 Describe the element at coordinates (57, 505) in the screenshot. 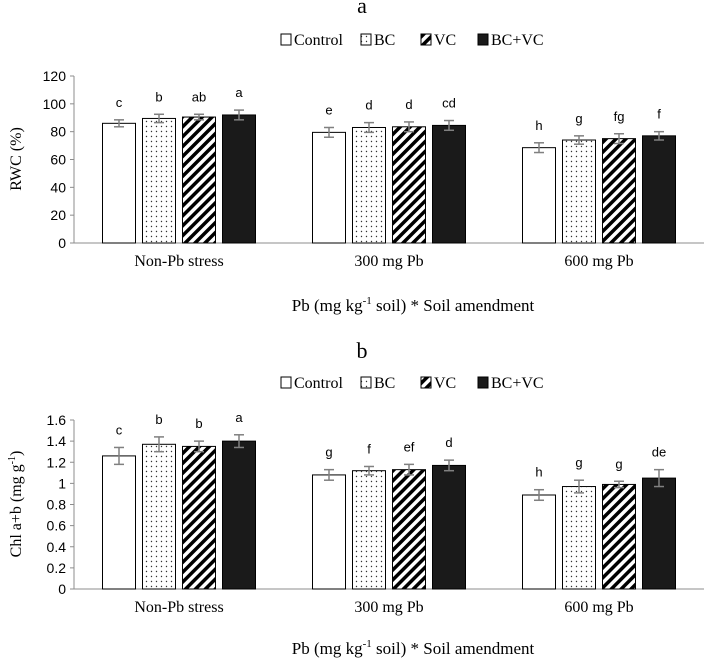

I see `y-tick-label: 0.8` at that location.